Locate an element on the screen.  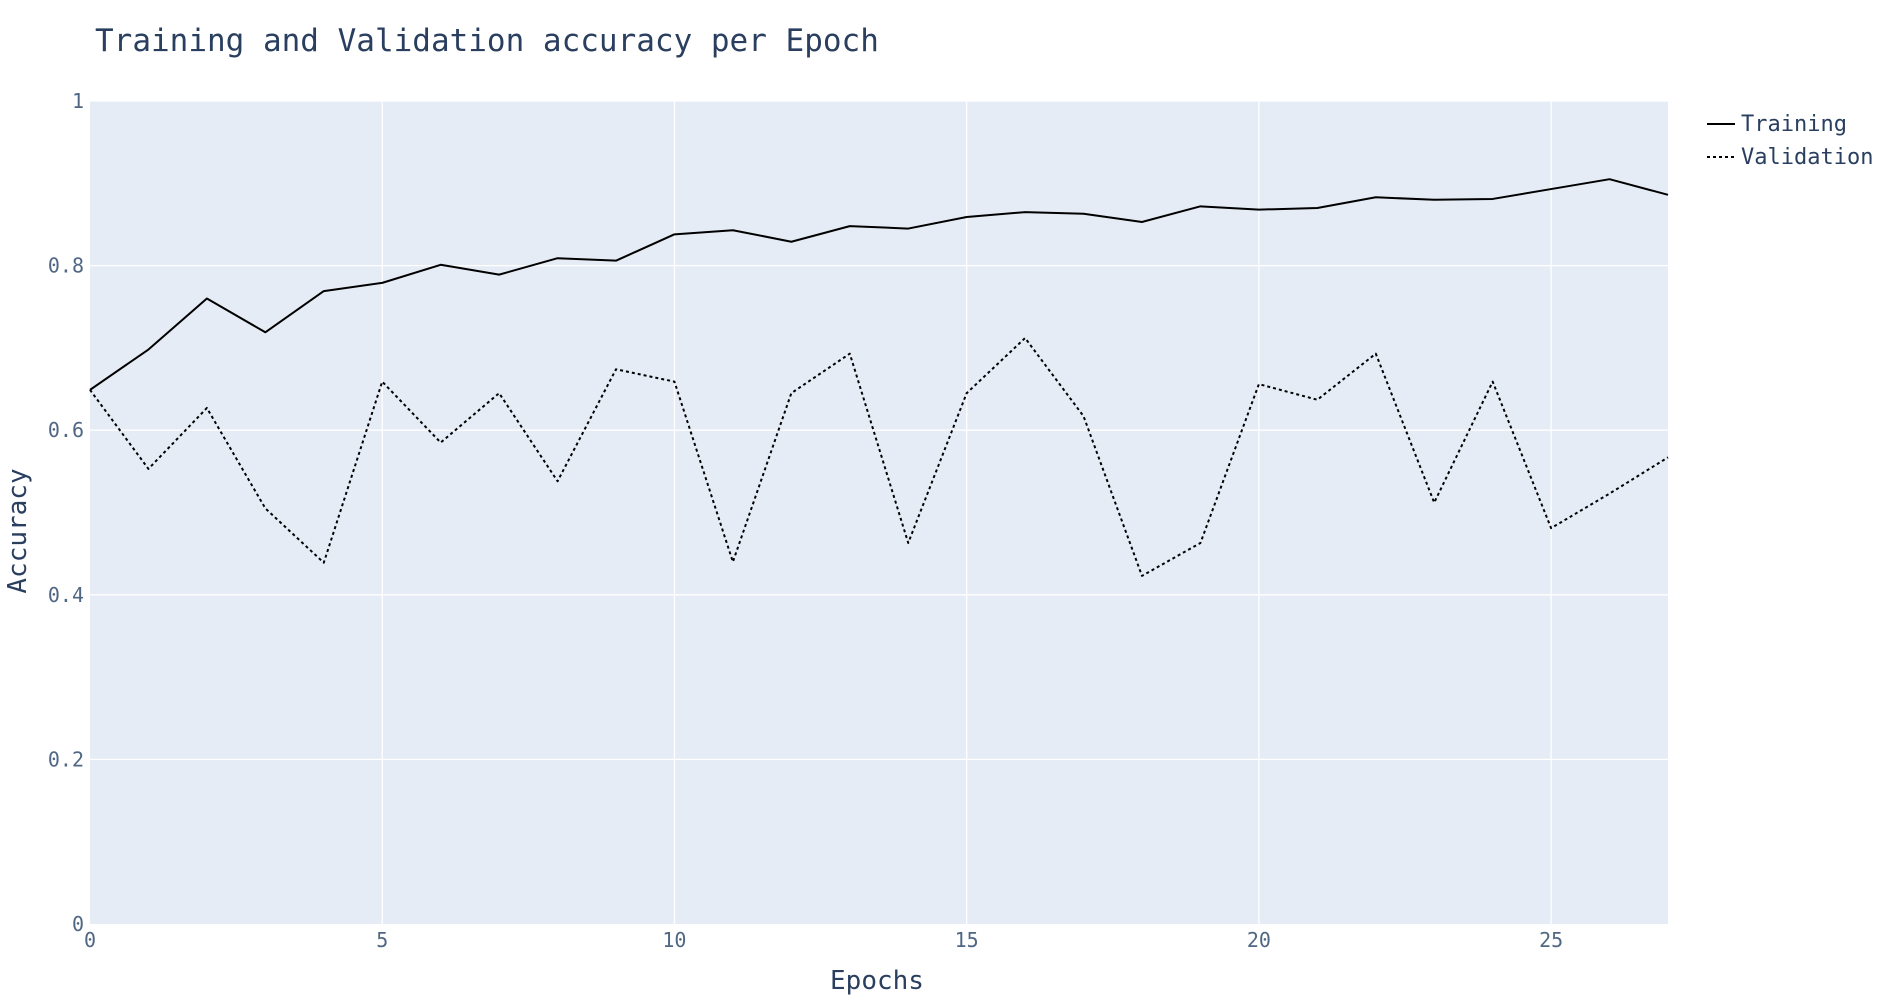
x-axis-label: Epochs is located at coordinates (877, 981).